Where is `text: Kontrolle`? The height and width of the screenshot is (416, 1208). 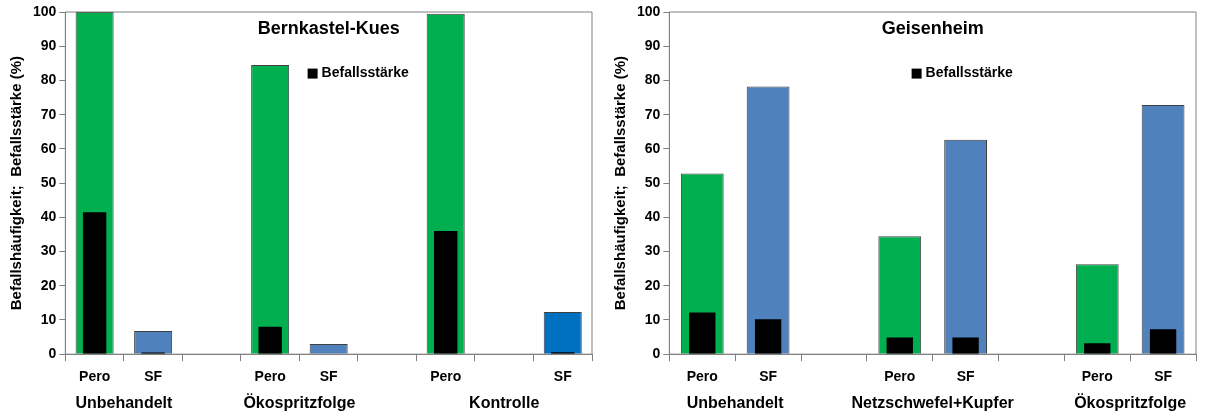
text: Kontrolle is located at coordinates (504, 402).